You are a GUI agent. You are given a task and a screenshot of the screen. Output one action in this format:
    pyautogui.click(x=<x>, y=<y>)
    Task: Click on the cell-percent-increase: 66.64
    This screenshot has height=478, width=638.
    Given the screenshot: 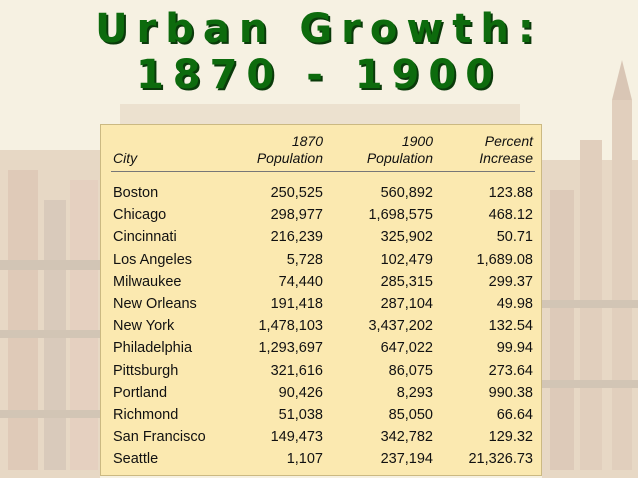 What is the action you would take?
    pyautogui.click(x=514, y=414)
    